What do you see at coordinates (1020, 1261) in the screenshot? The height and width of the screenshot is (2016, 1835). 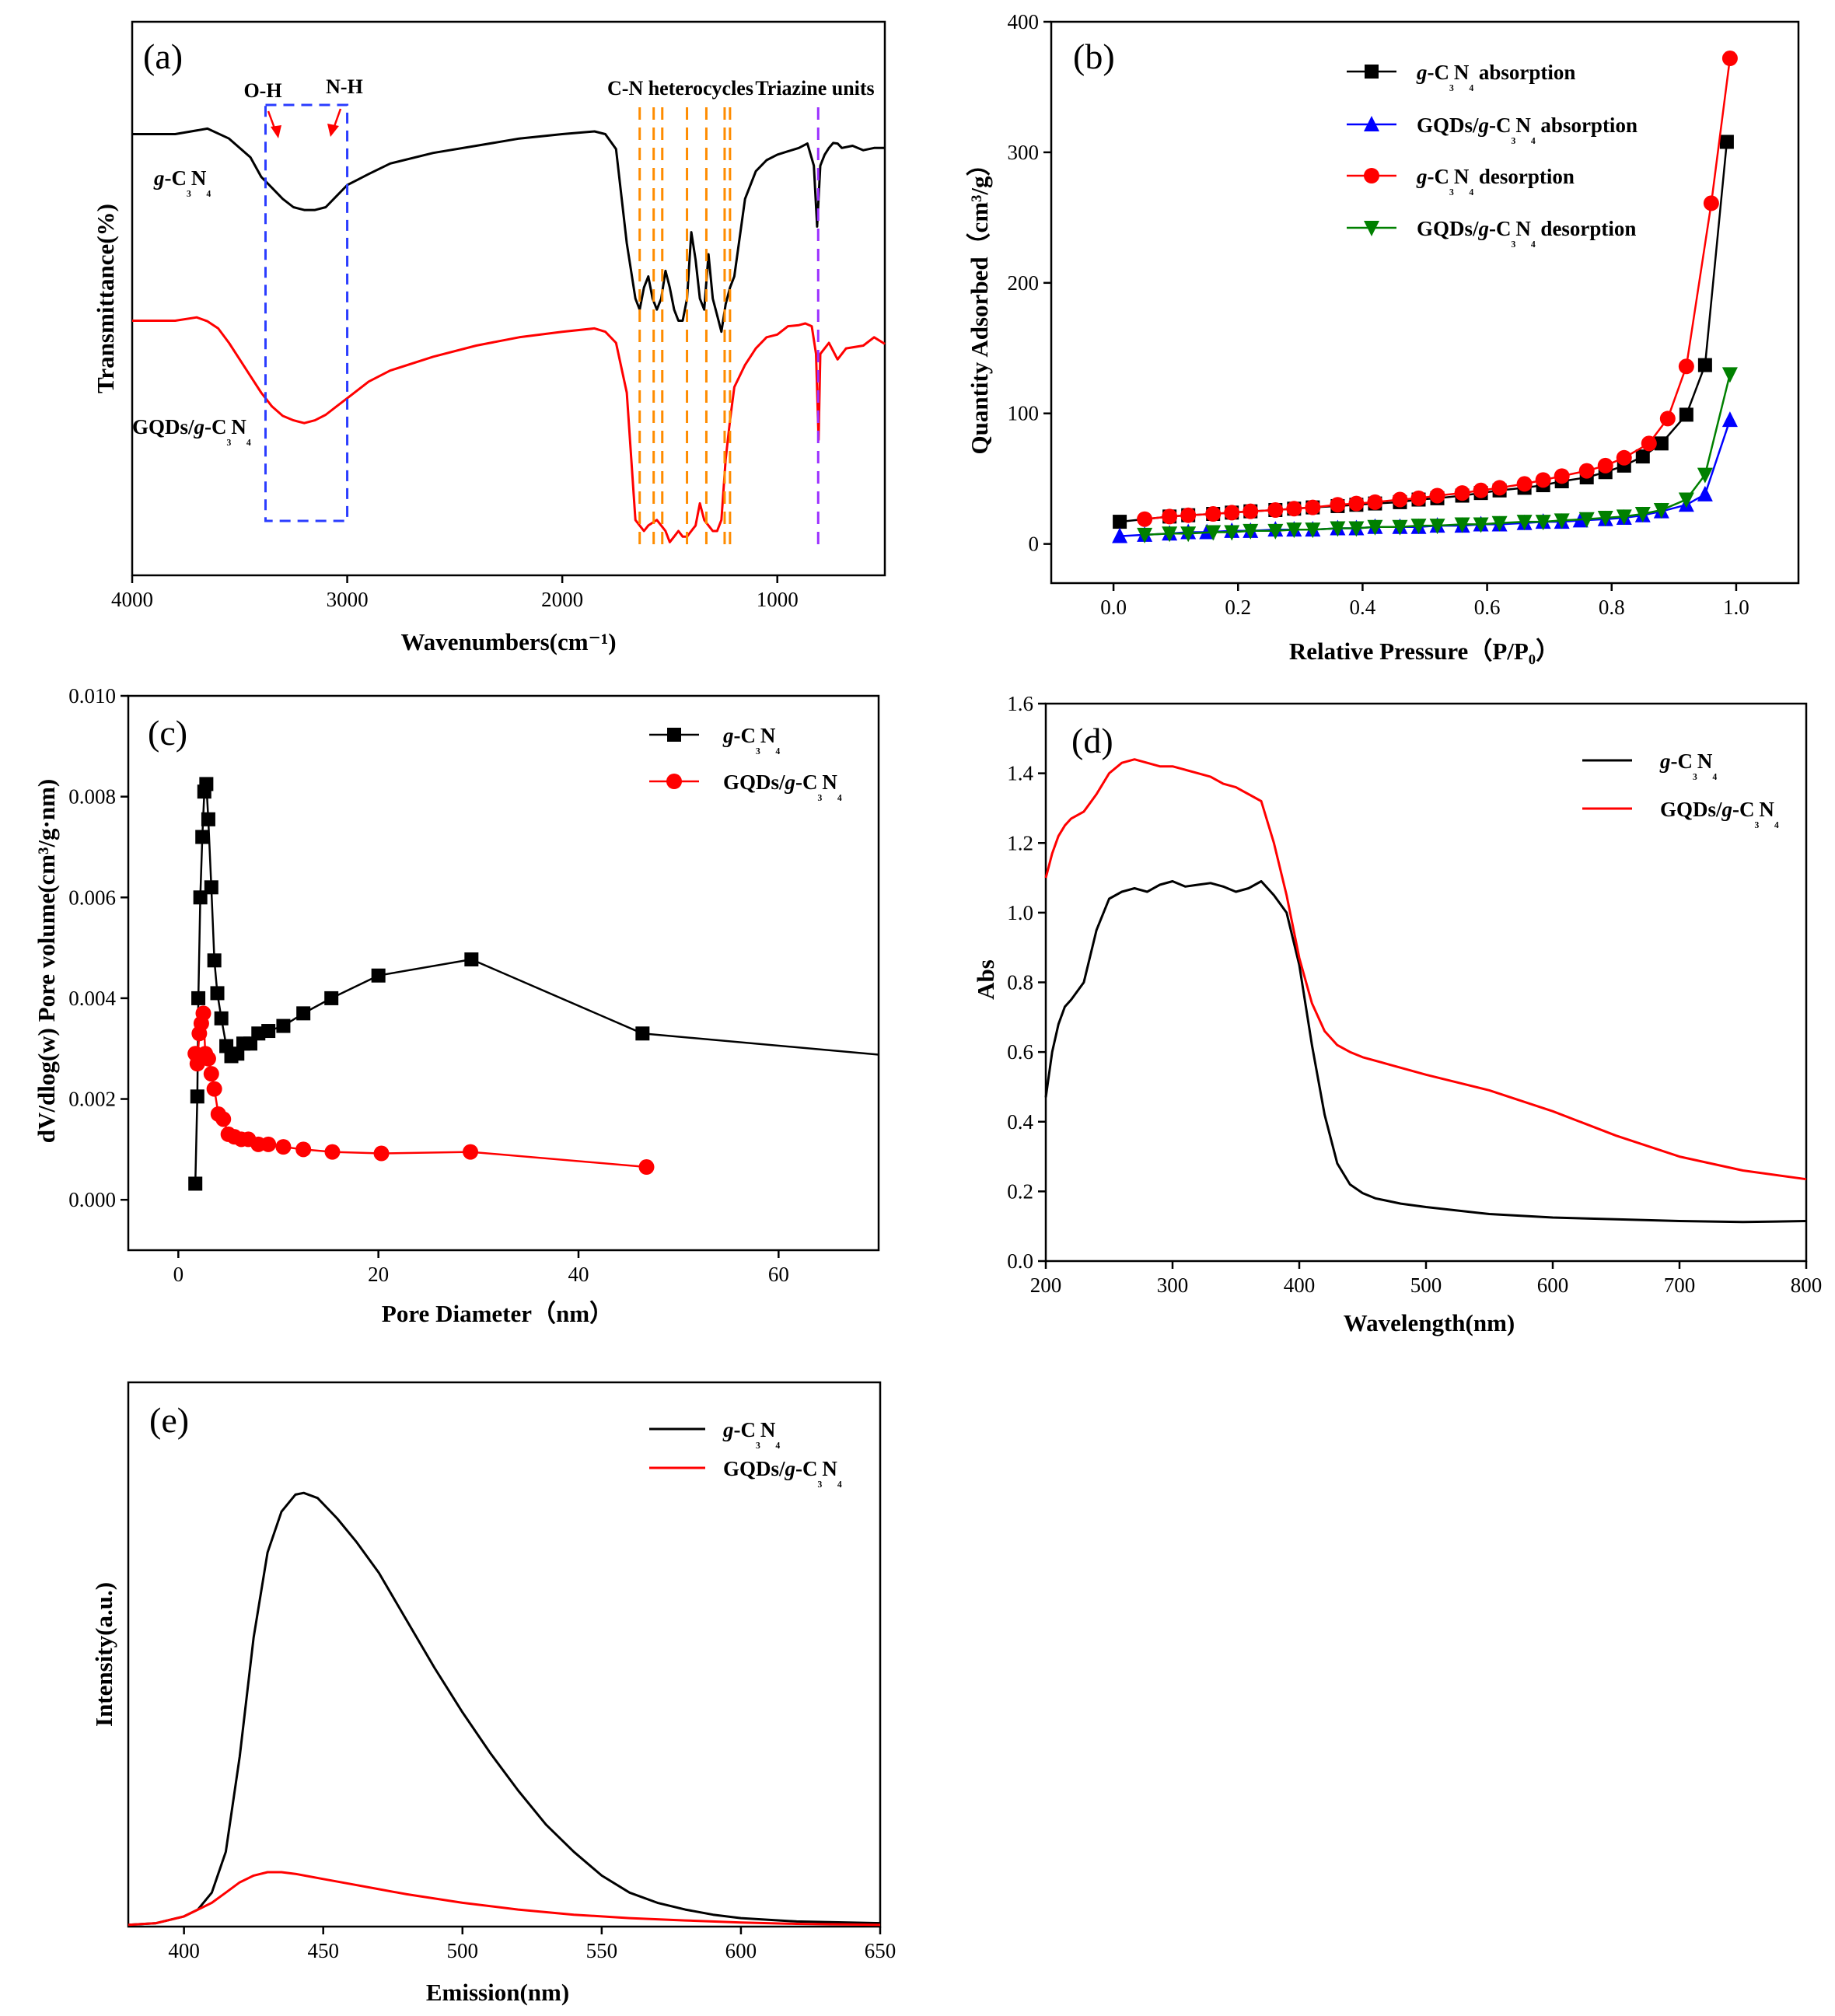 I see `y-tick-label: 0.0` at bounding box center [1020, 1261].